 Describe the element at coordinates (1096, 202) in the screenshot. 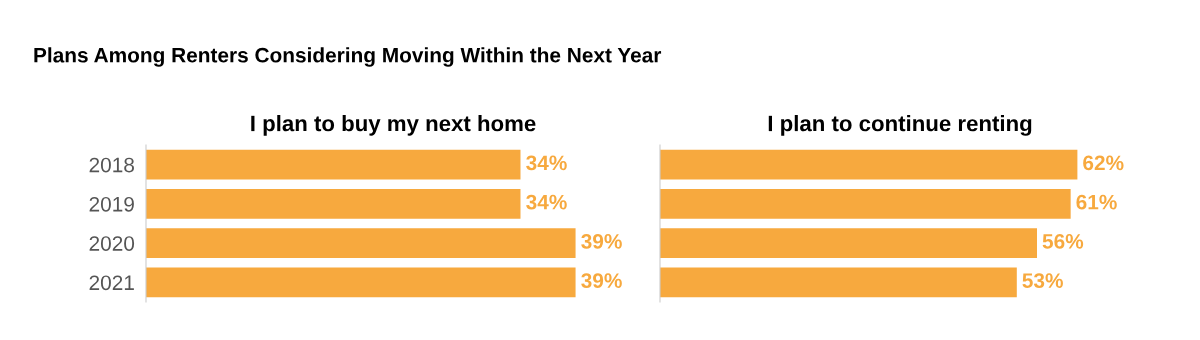

I see `data-label: 61%` at that location.